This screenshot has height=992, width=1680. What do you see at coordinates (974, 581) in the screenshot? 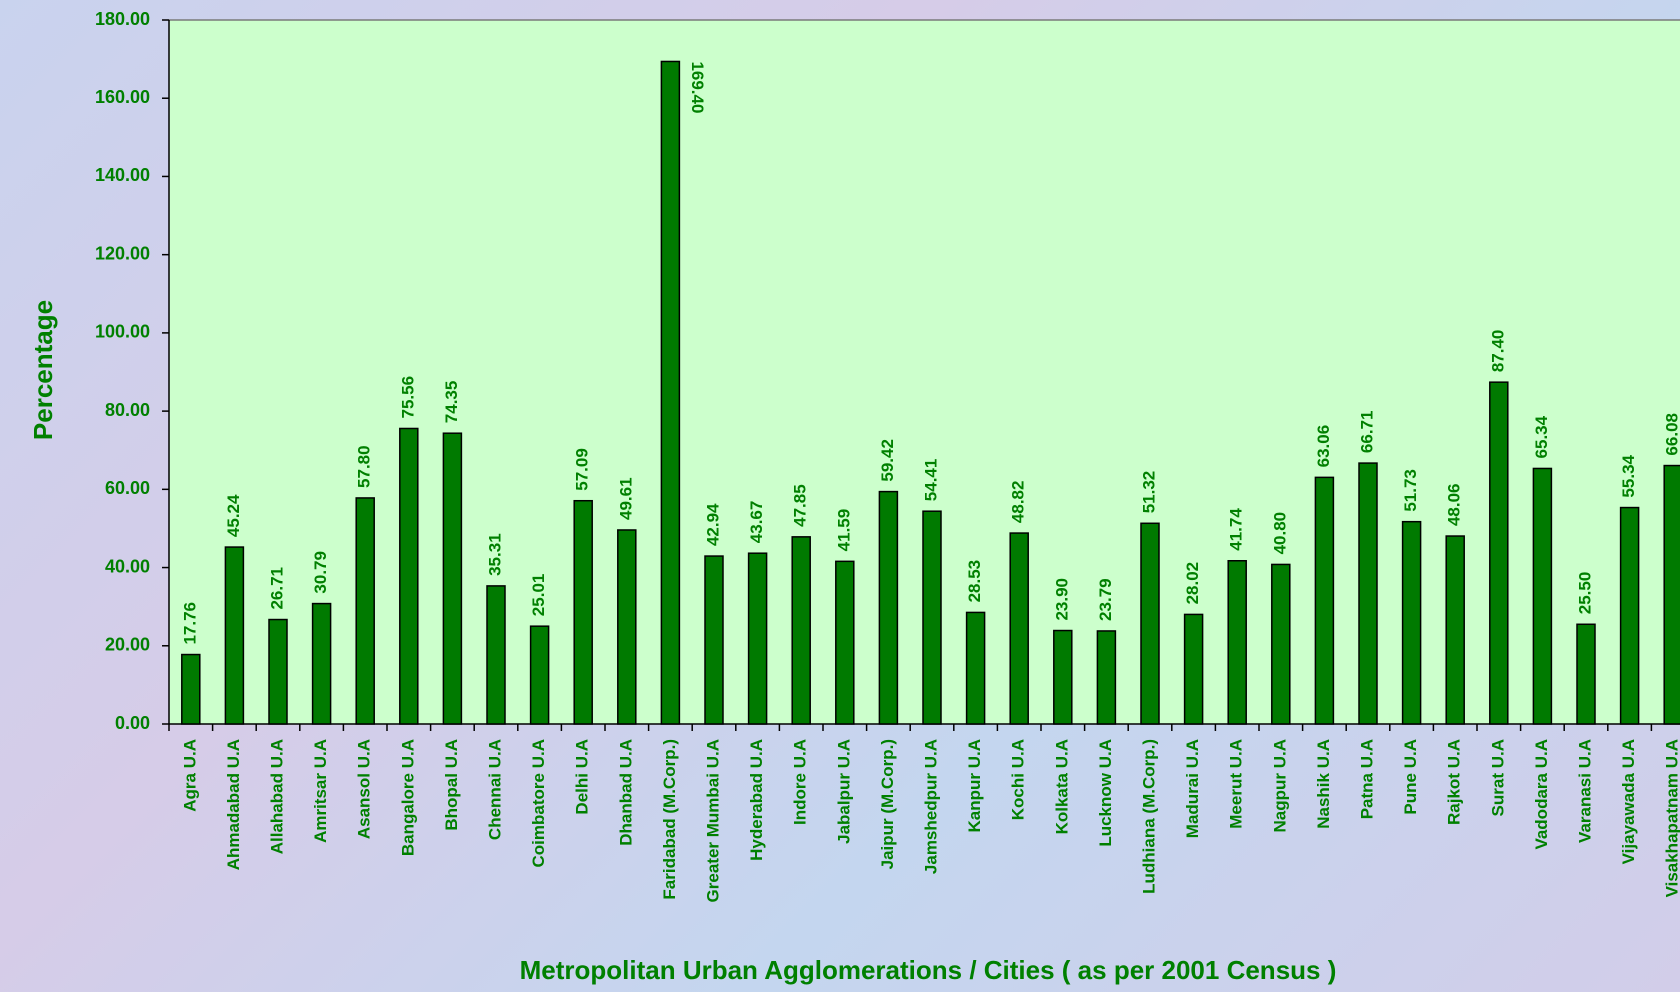
I see `value-label: 28.53` at bounding box center [974, 581].